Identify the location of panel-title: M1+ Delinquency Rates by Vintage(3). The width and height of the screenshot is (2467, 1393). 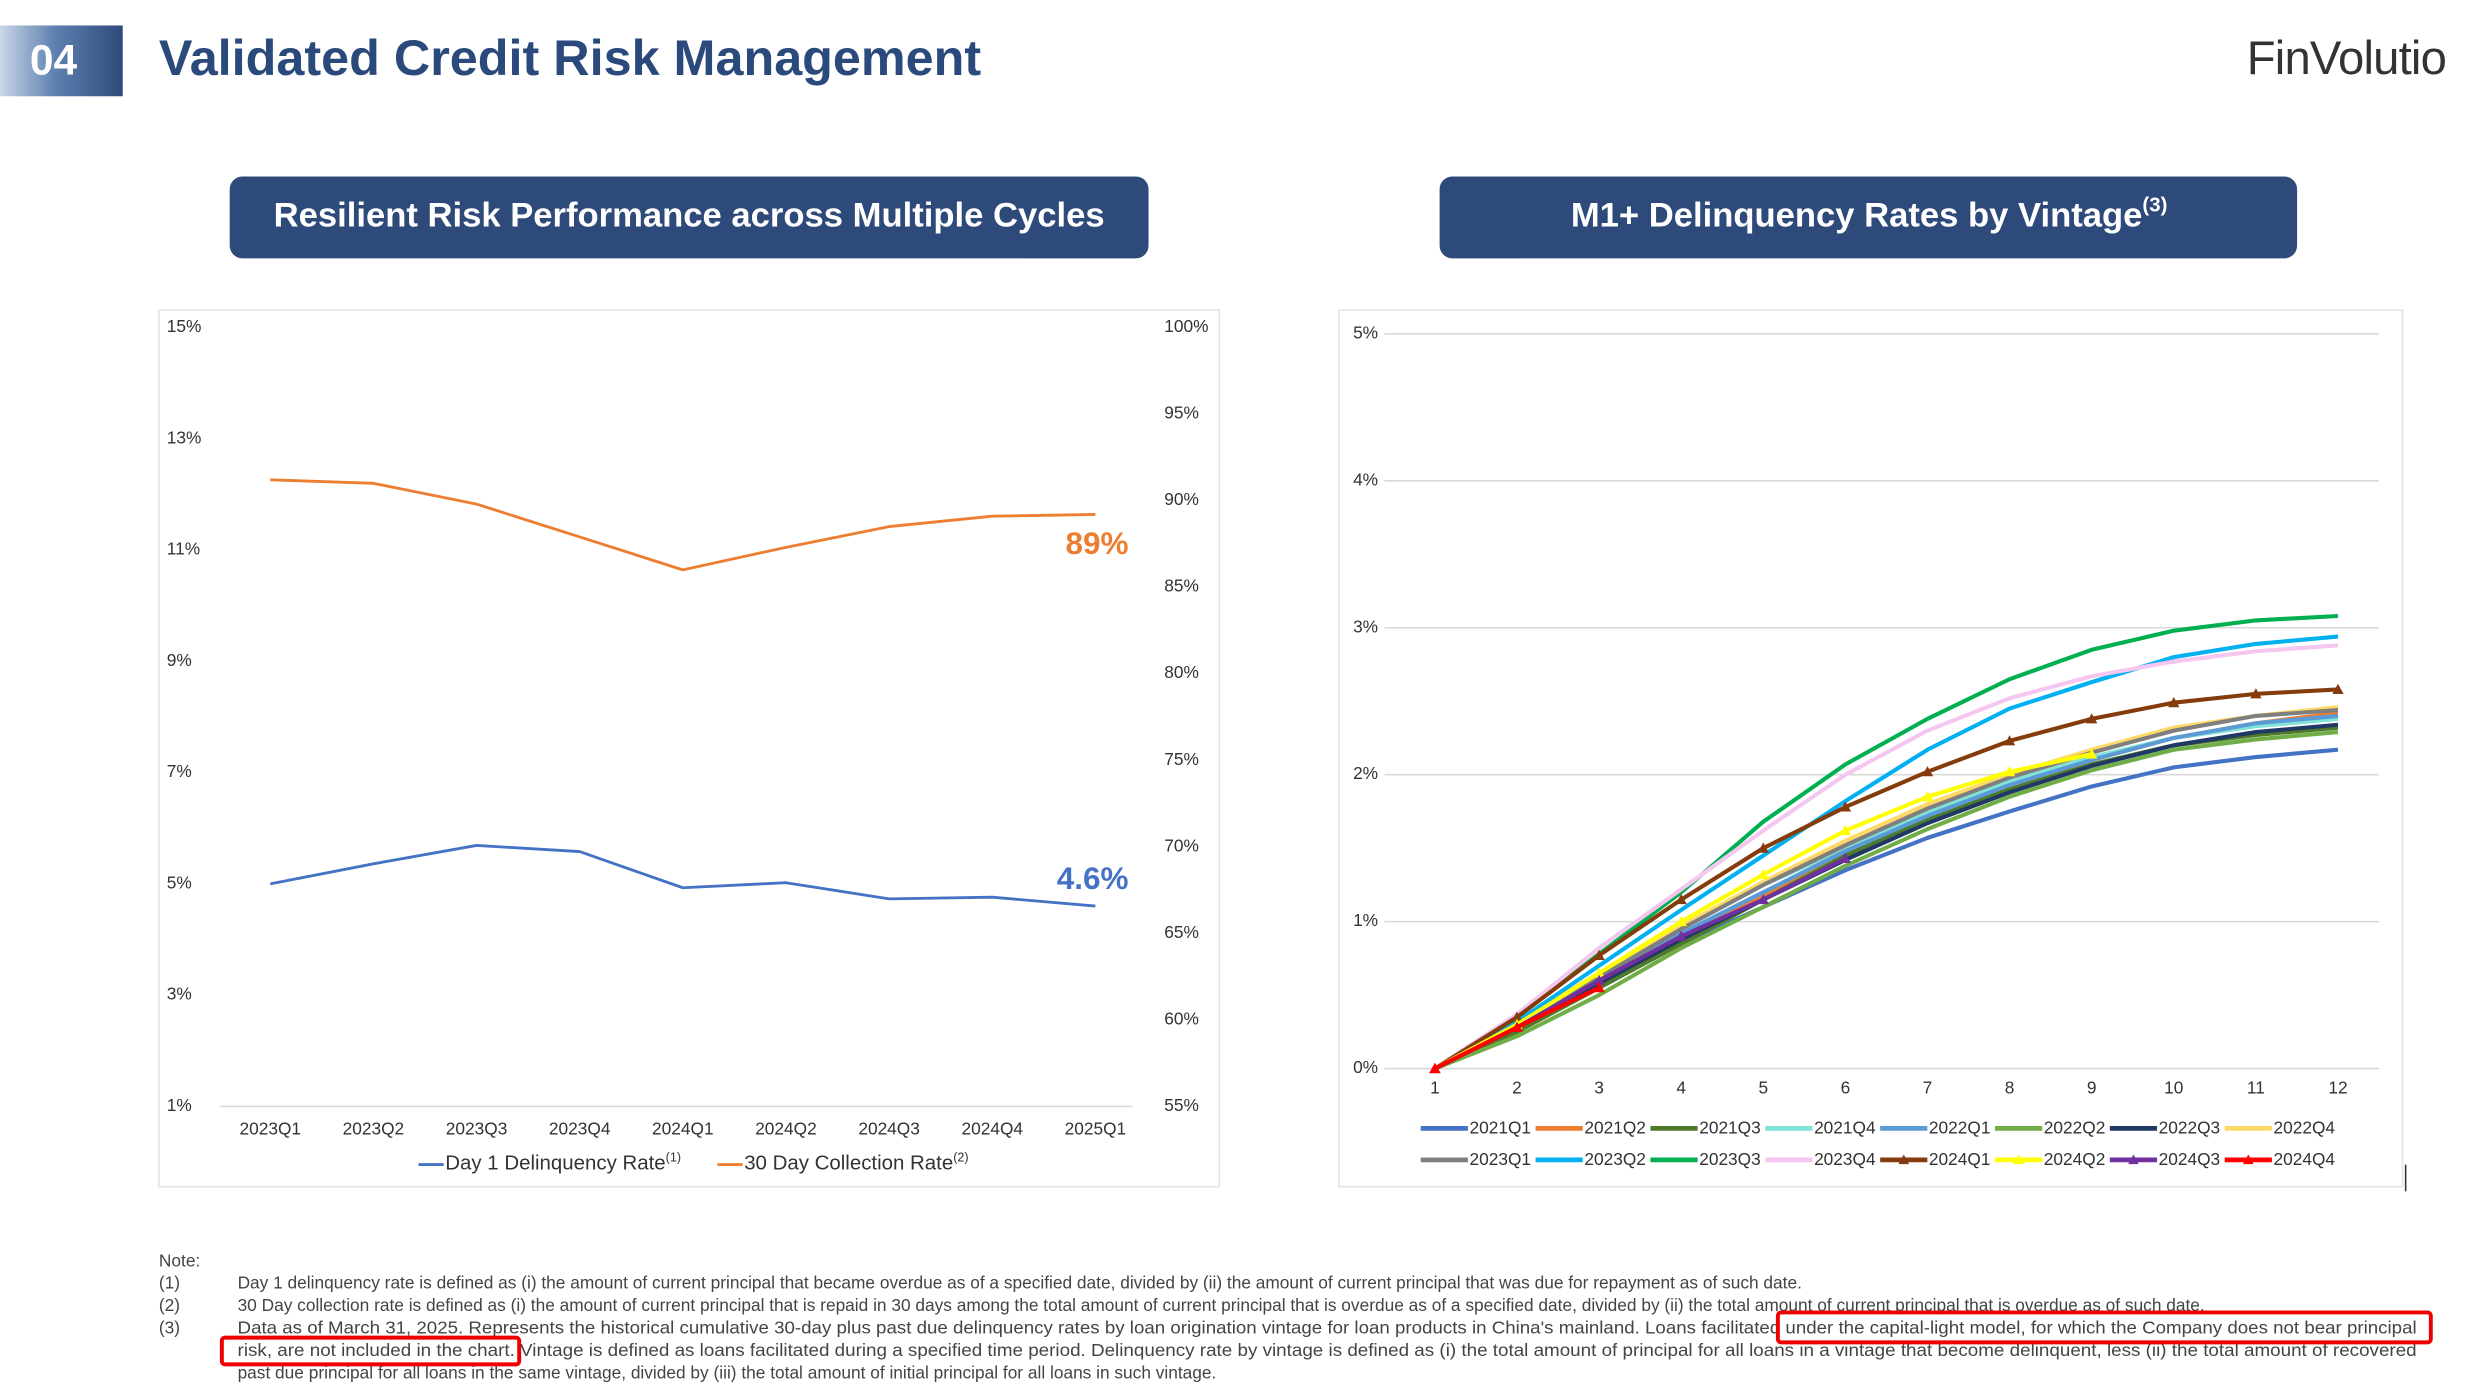
(1869, 214).